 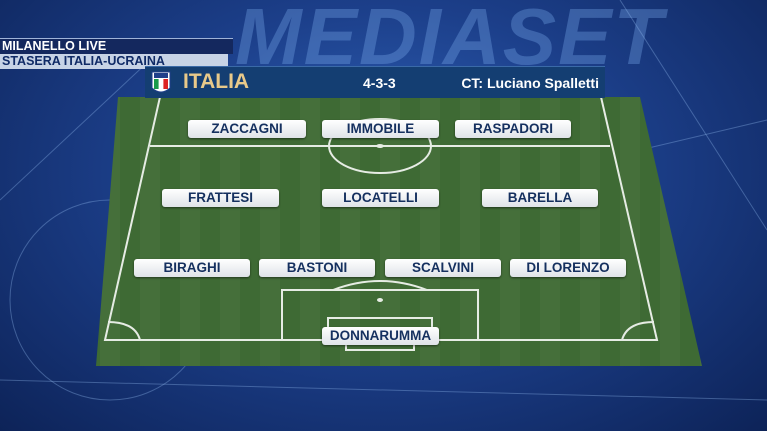 What do you see at coordinates (380, 300) in the screenshot?
I see `penalty-spot` at bounding box center [380, 300].